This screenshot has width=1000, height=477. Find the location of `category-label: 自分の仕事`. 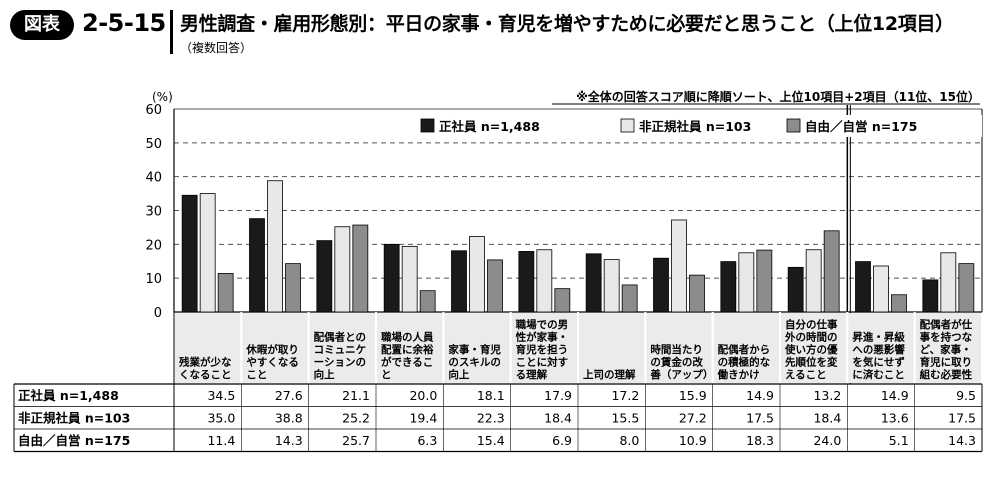

category-label: 自分の仕事 is located at coordinates (811, 324).